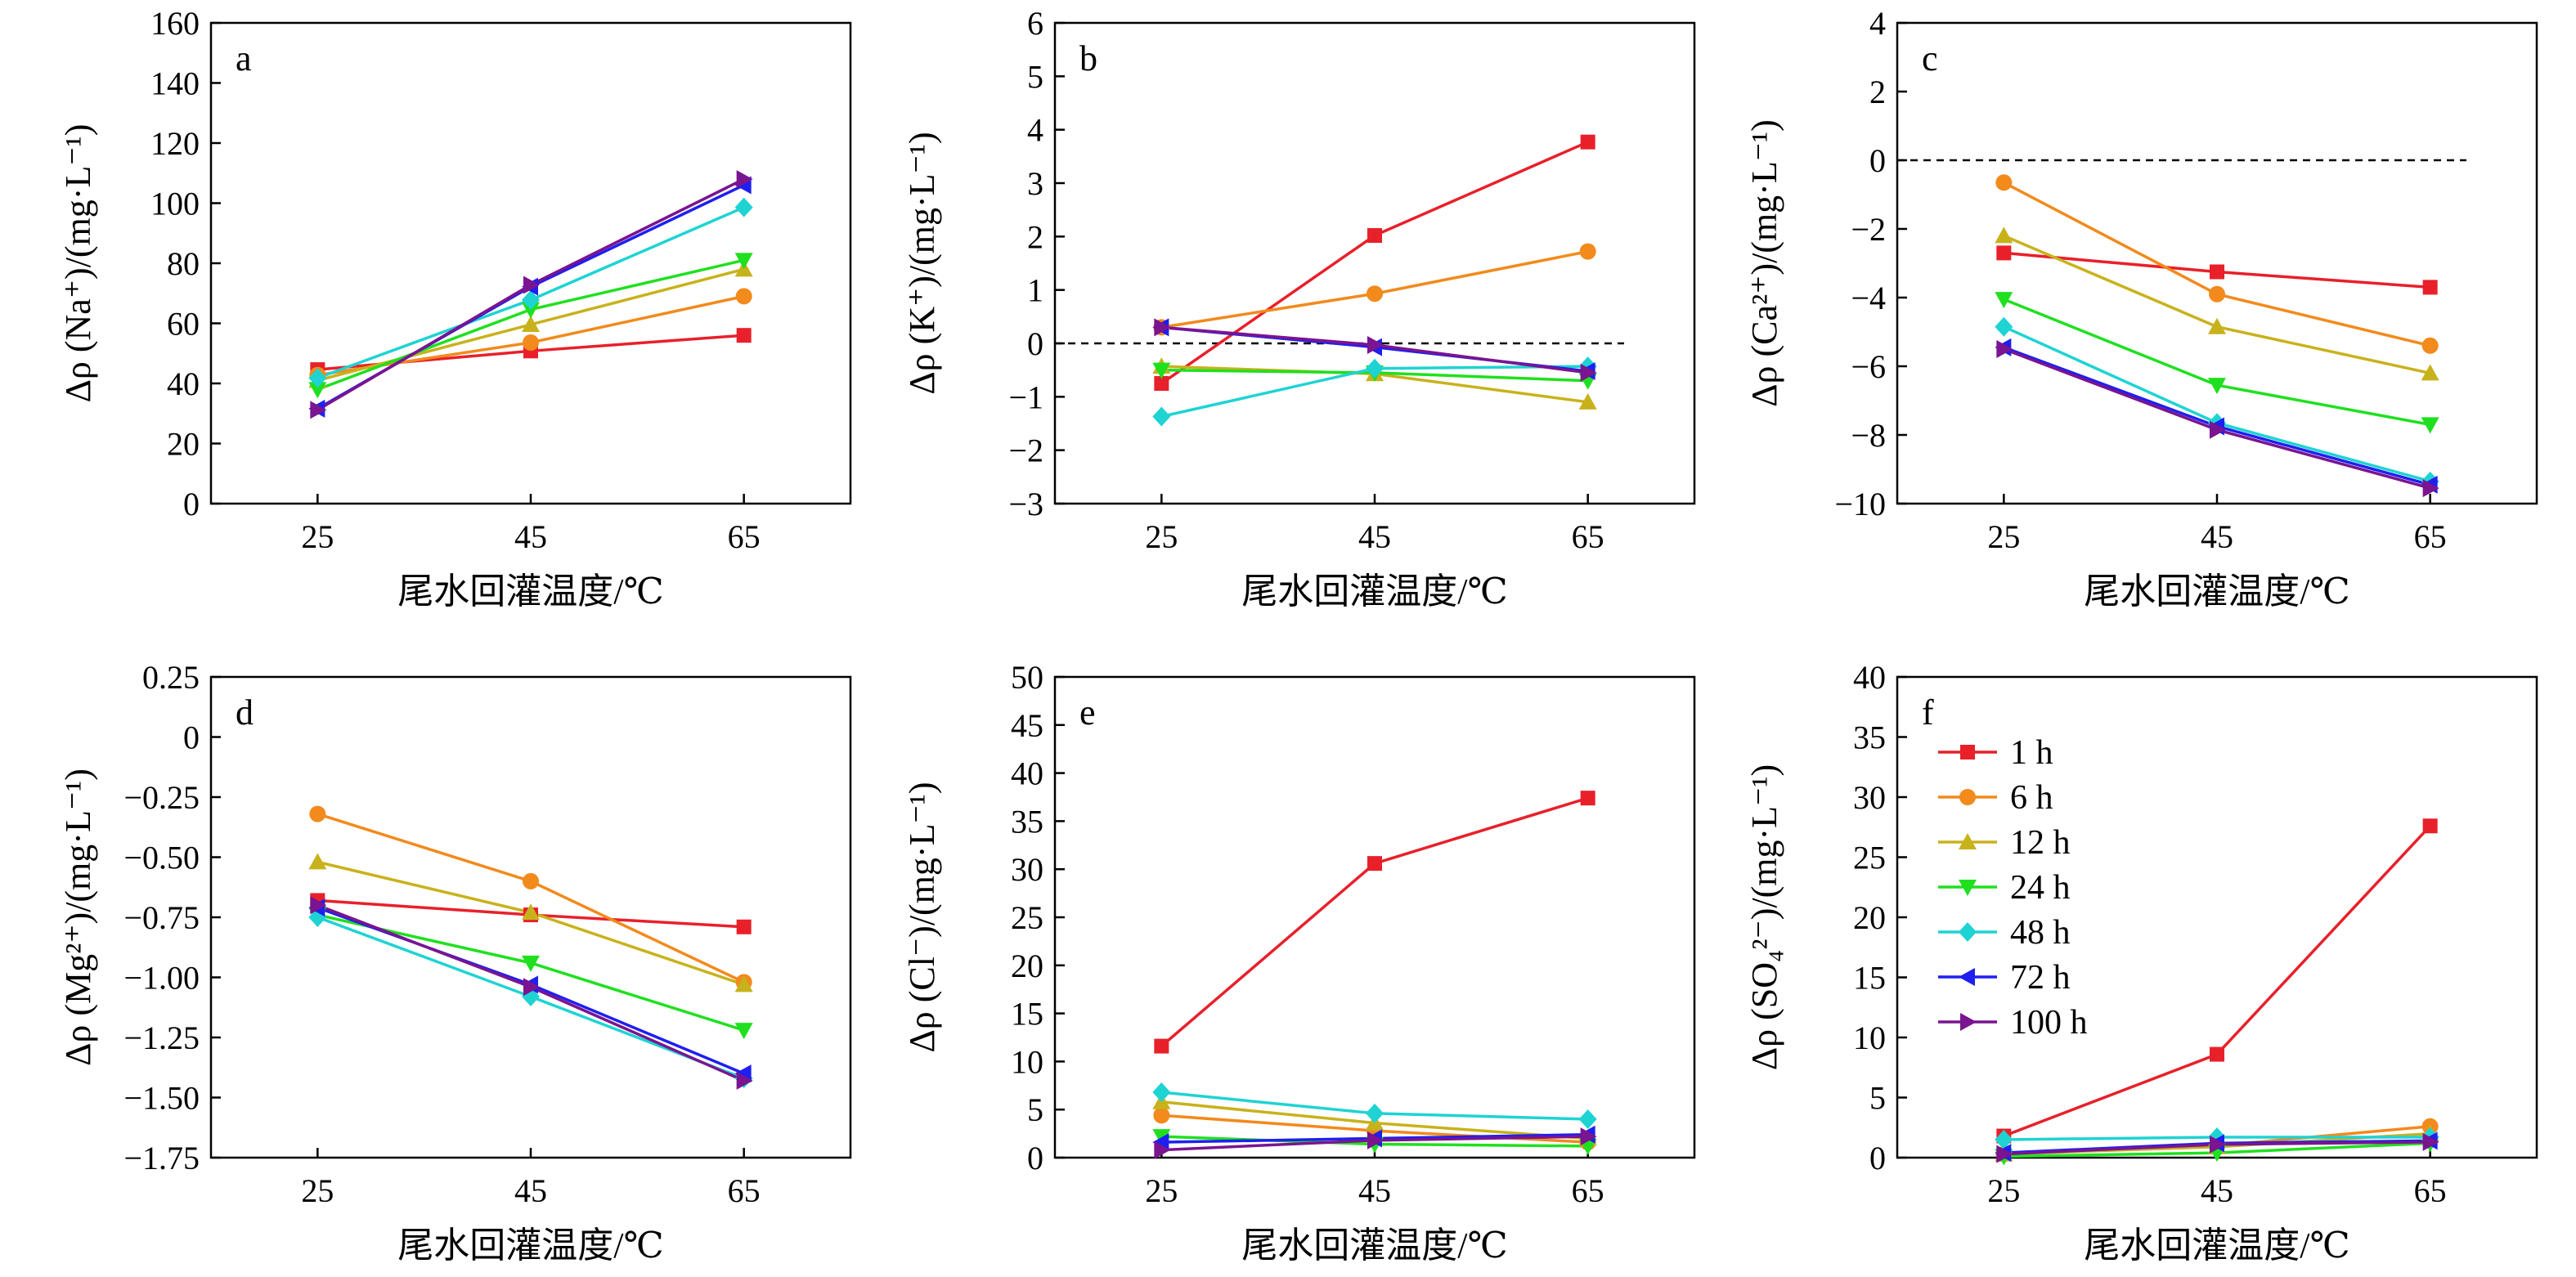 The image size is (2576, 1277). Describe the element at coordinates (245, 712) in the screenshot. I see `panel-letter: d` at that location.